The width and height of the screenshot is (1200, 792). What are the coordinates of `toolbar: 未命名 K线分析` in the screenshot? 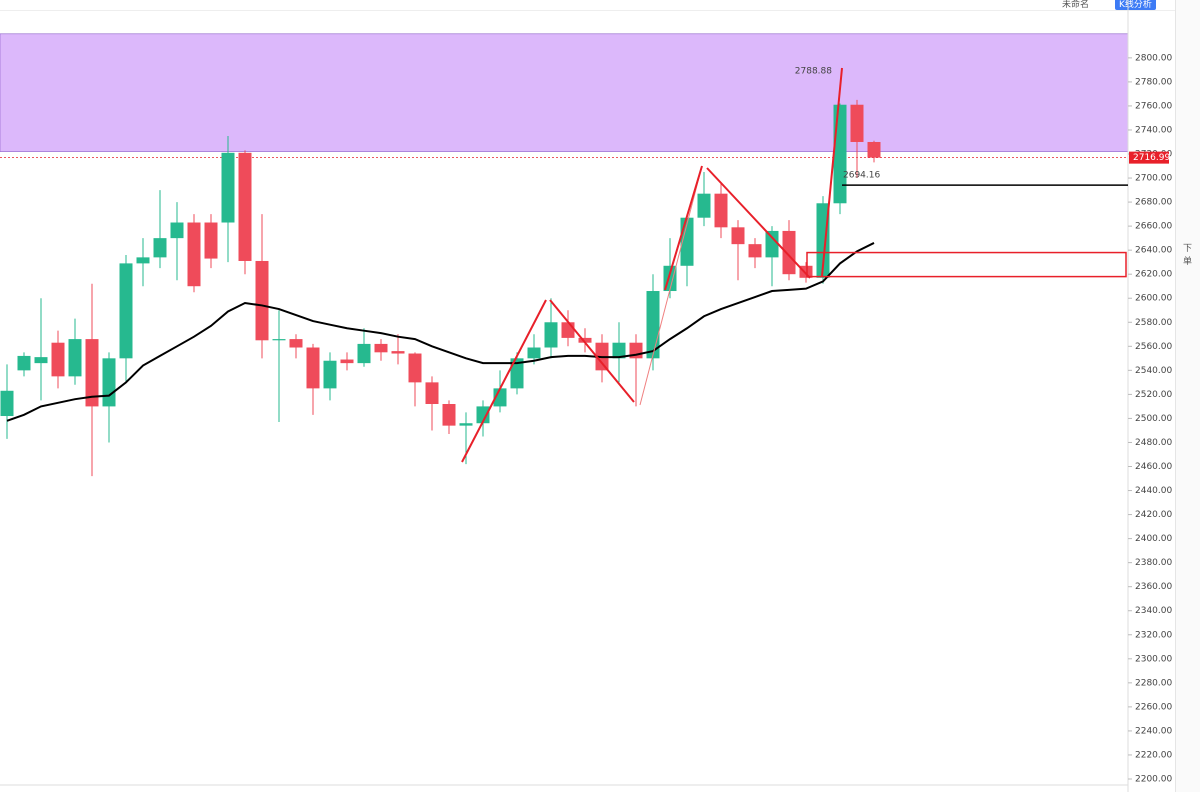 It's located at (587, 5).